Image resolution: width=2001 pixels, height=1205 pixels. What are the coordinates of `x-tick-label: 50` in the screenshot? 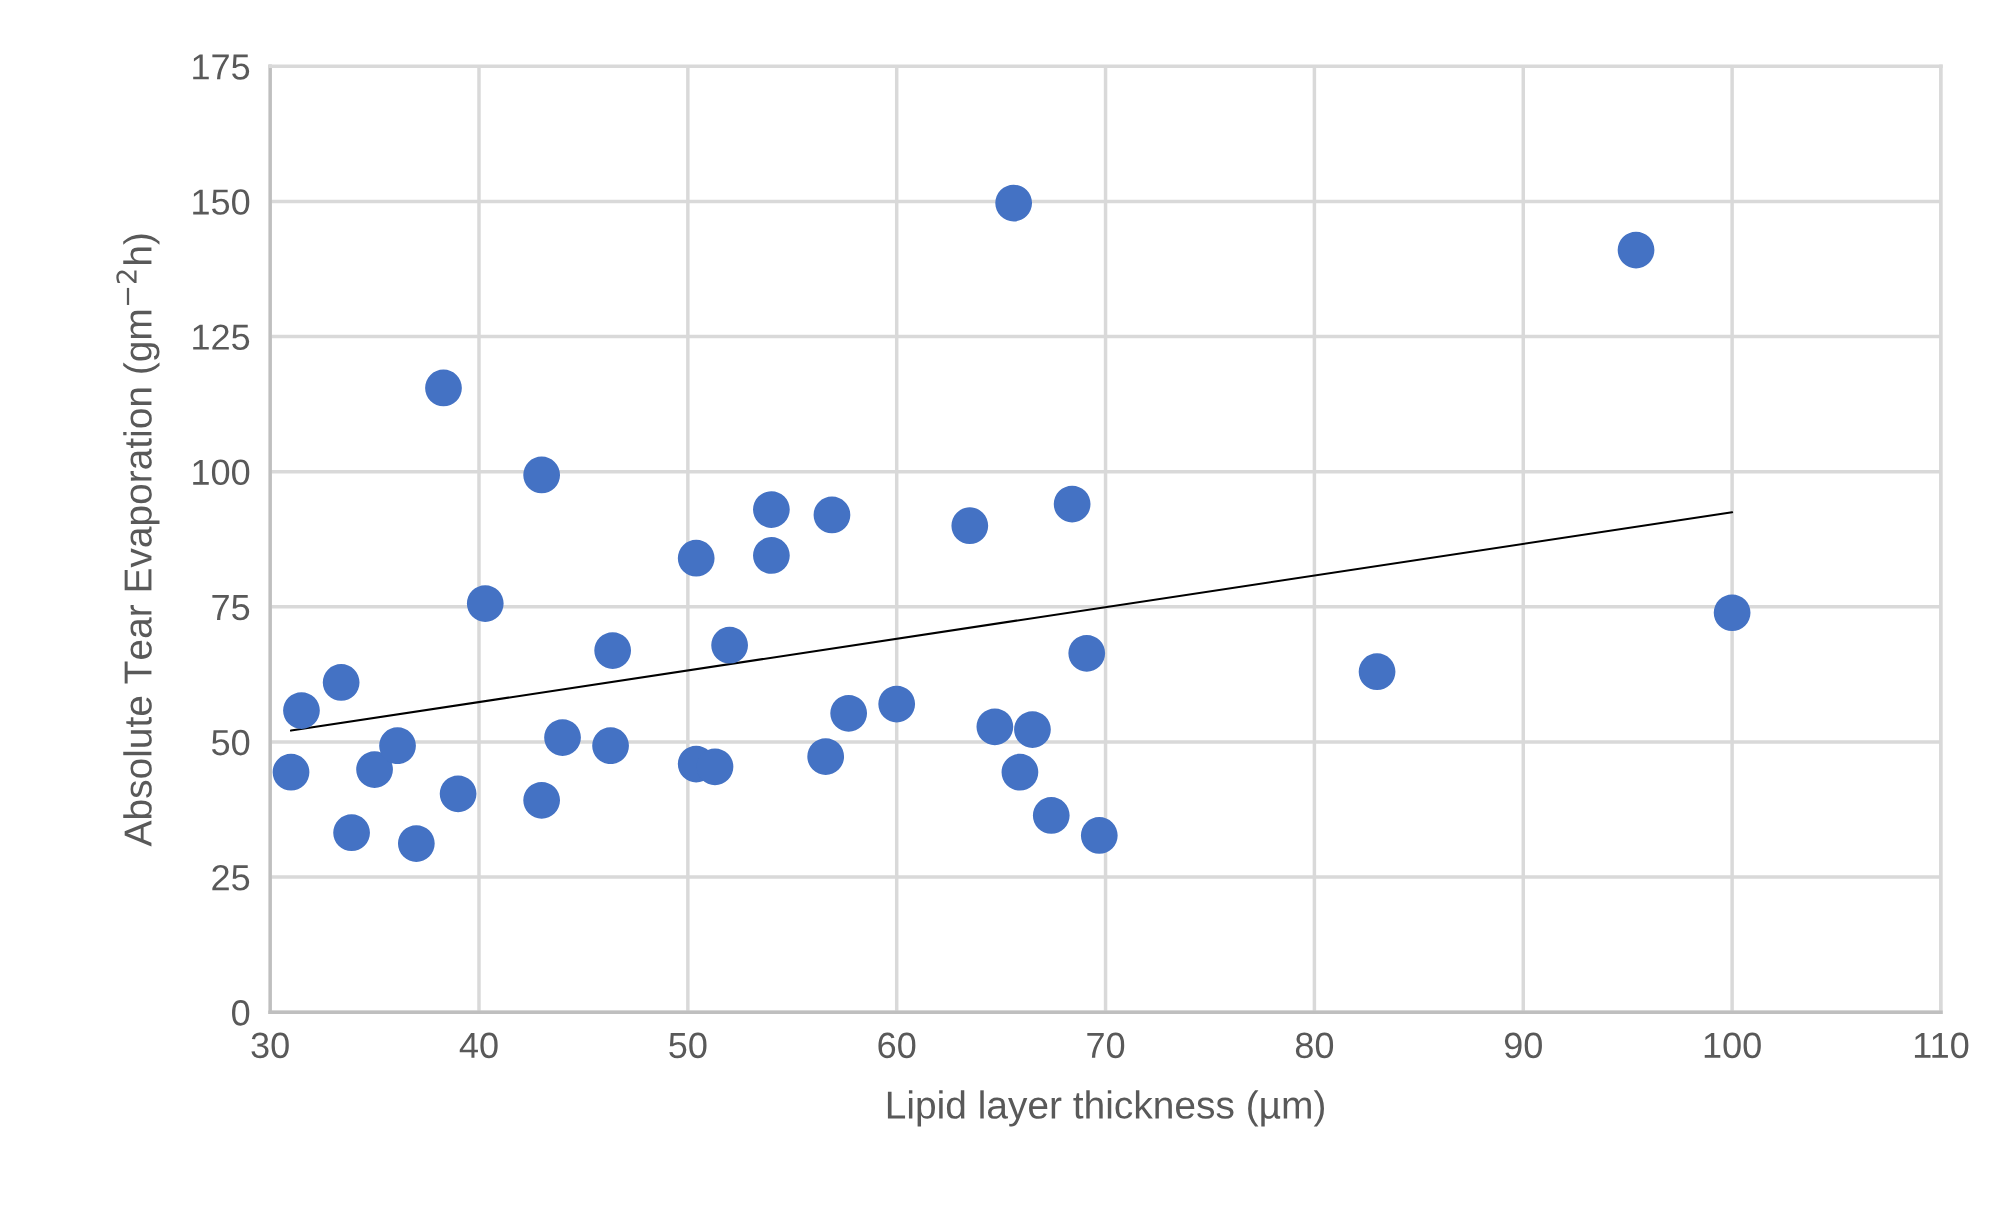 It's located at (688, 1045).